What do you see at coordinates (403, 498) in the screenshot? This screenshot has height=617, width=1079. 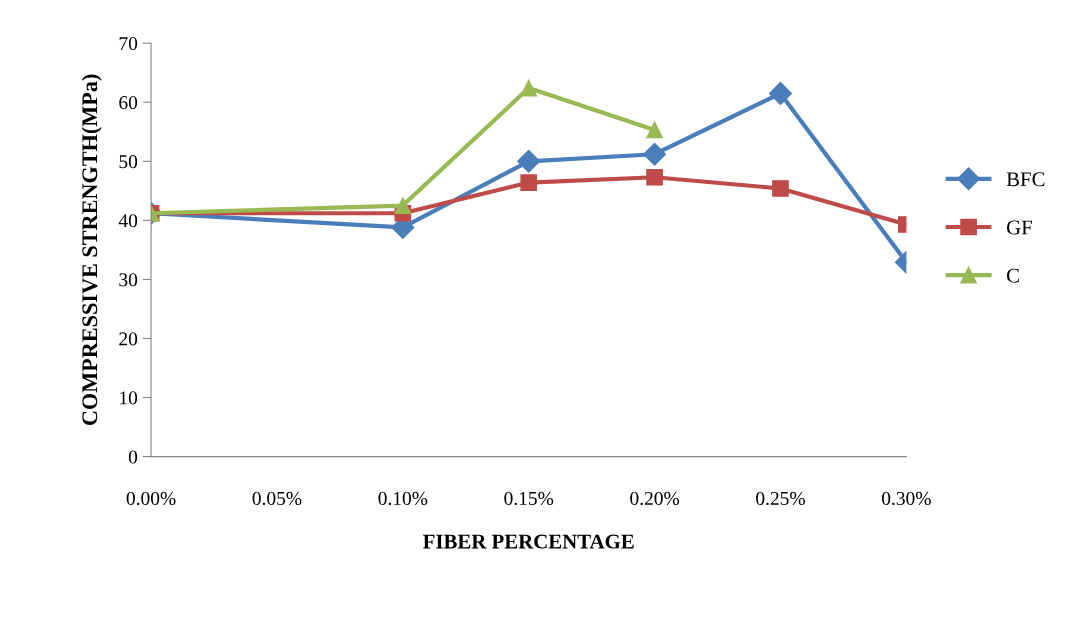 I see `x-tick-label: 0.10%` at bounding box center [403, 498].